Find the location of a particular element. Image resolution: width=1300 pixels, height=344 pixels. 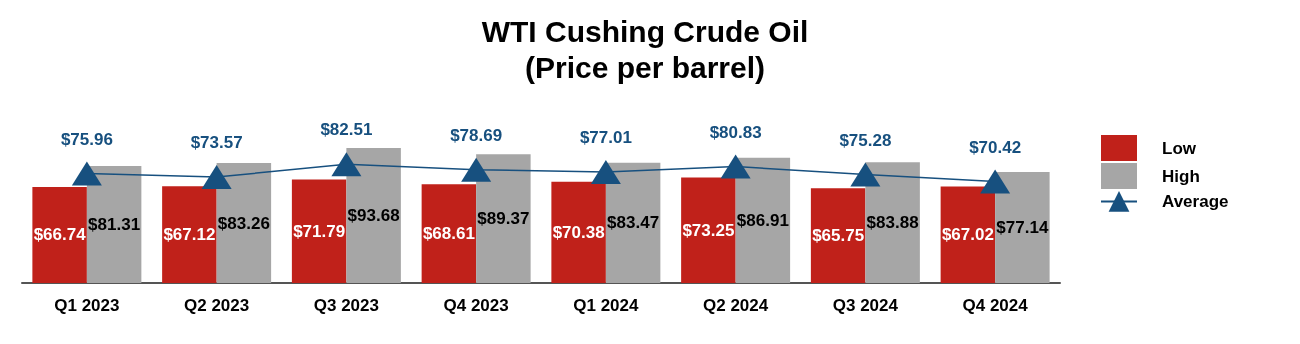

data-label: $70.38 is located at coordinates (578, 232).